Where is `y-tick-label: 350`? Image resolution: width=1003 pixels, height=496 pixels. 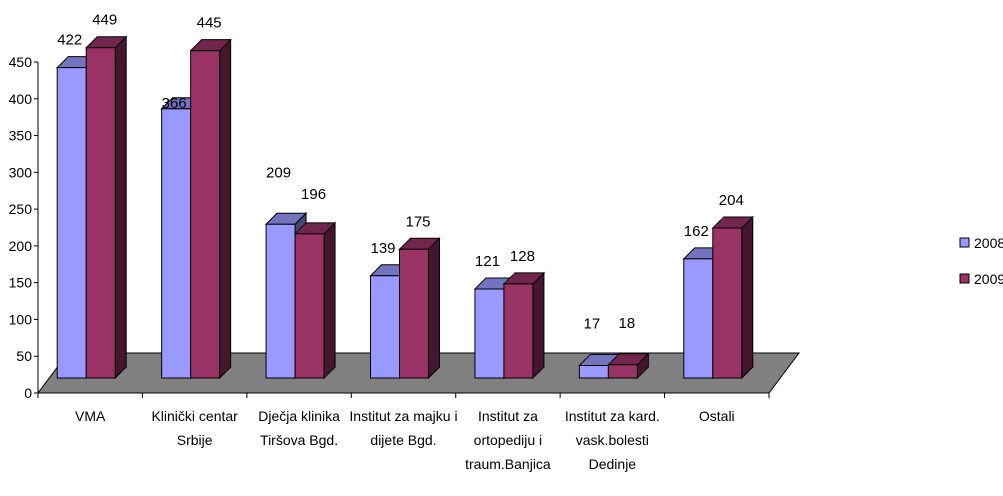 y-tick-label: 350 is located at coordinates (21, 136).